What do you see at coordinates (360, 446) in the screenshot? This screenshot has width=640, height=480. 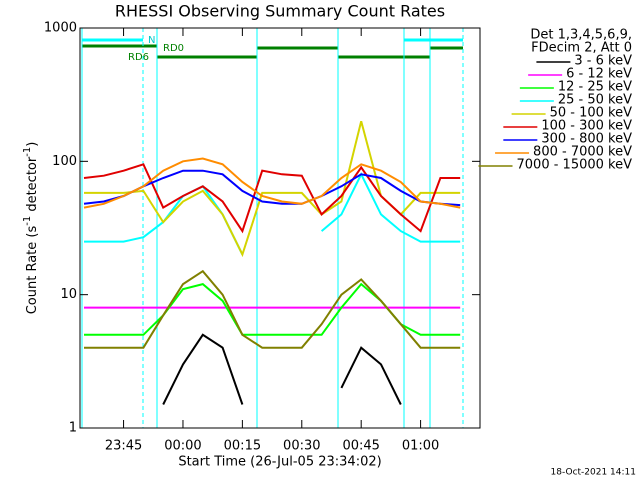 I see `x-tick-label: 00:45` at bounding box center [360, 446].